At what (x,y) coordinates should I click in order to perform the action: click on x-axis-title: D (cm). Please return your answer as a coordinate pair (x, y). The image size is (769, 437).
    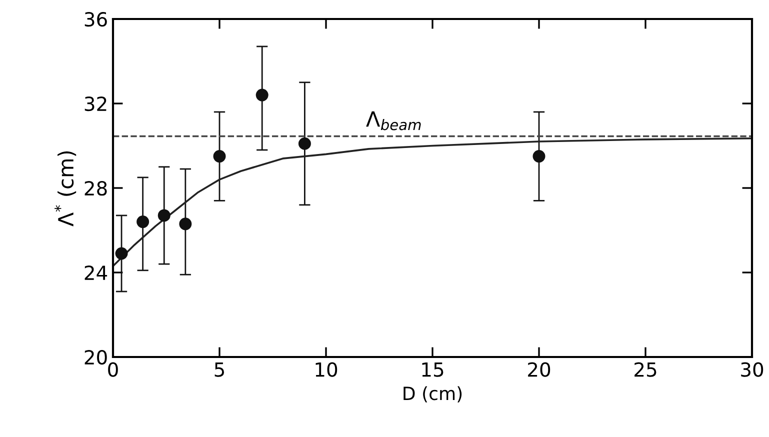
    Looking at the image, I should click on (433, 394).